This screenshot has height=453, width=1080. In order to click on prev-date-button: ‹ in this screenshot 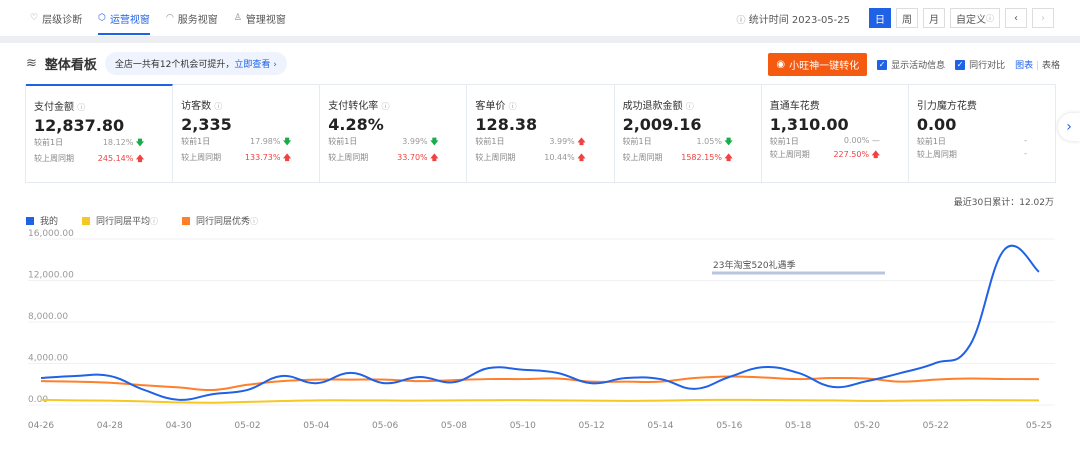, I will do `click(1016, 18)`.